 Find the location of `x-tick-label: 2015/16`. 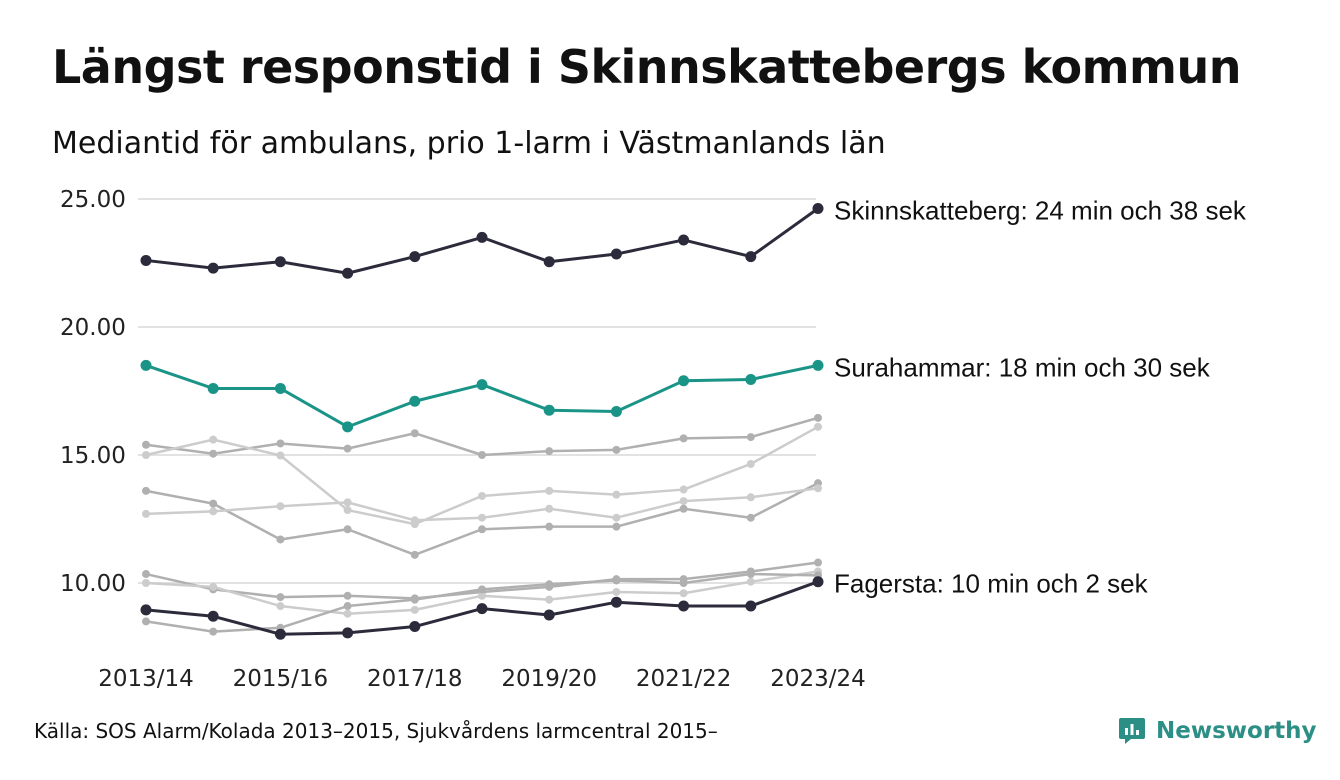

x-tick-label: 2015/16 is located at coordinates (281, 679).